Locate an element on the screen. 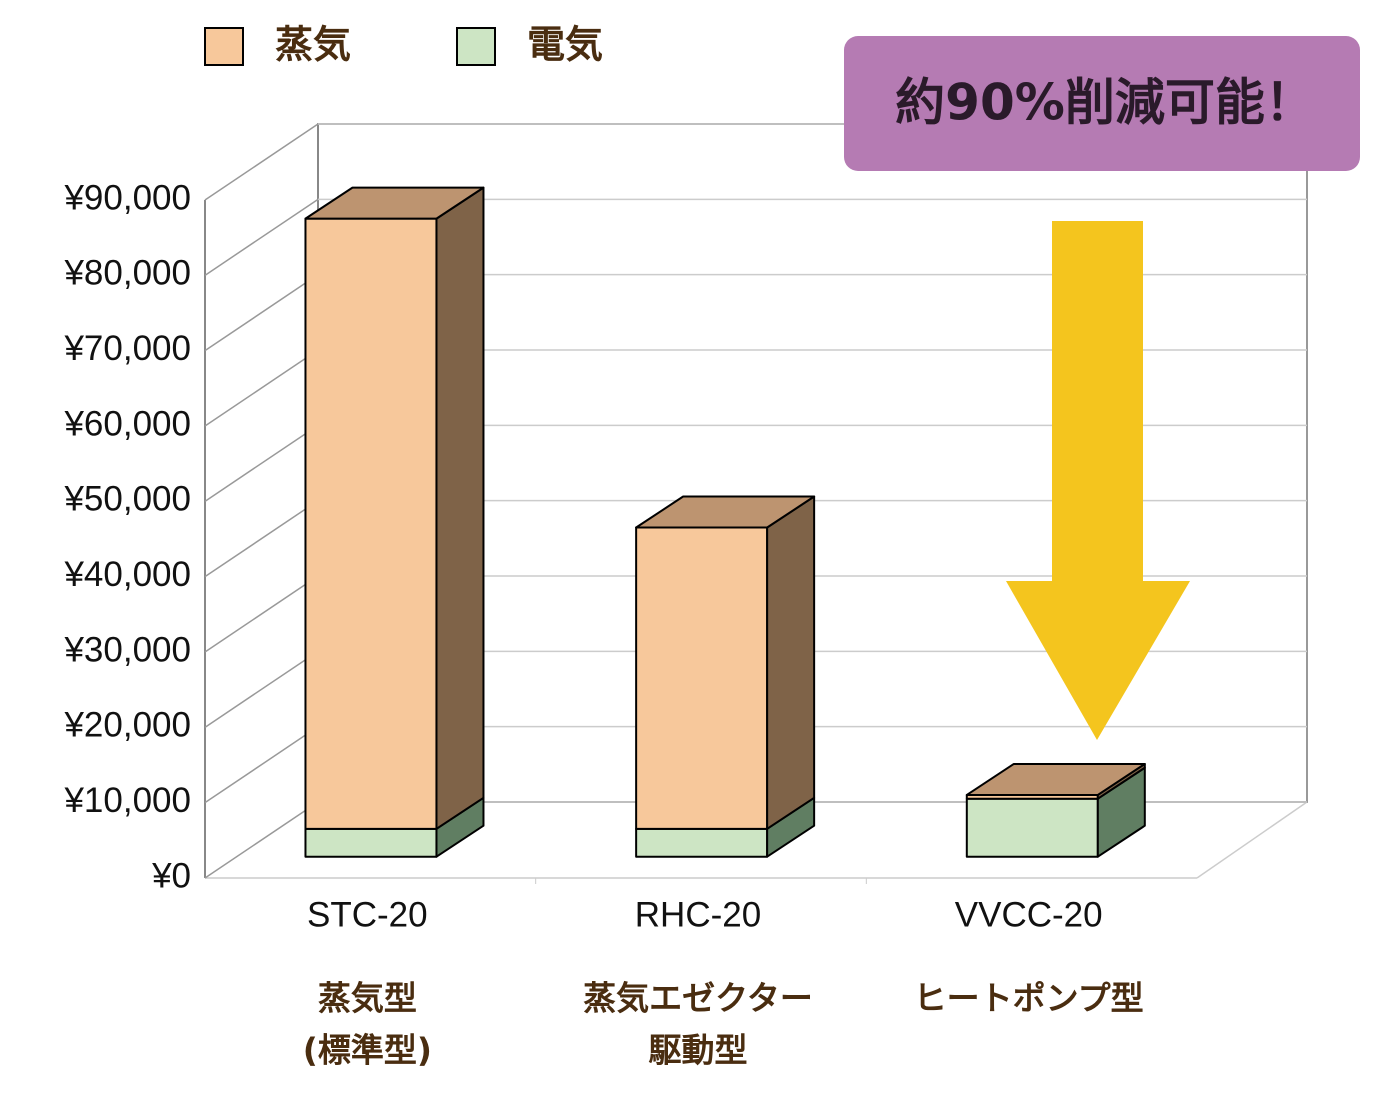  arrow is located at coordinates (1098, 480).